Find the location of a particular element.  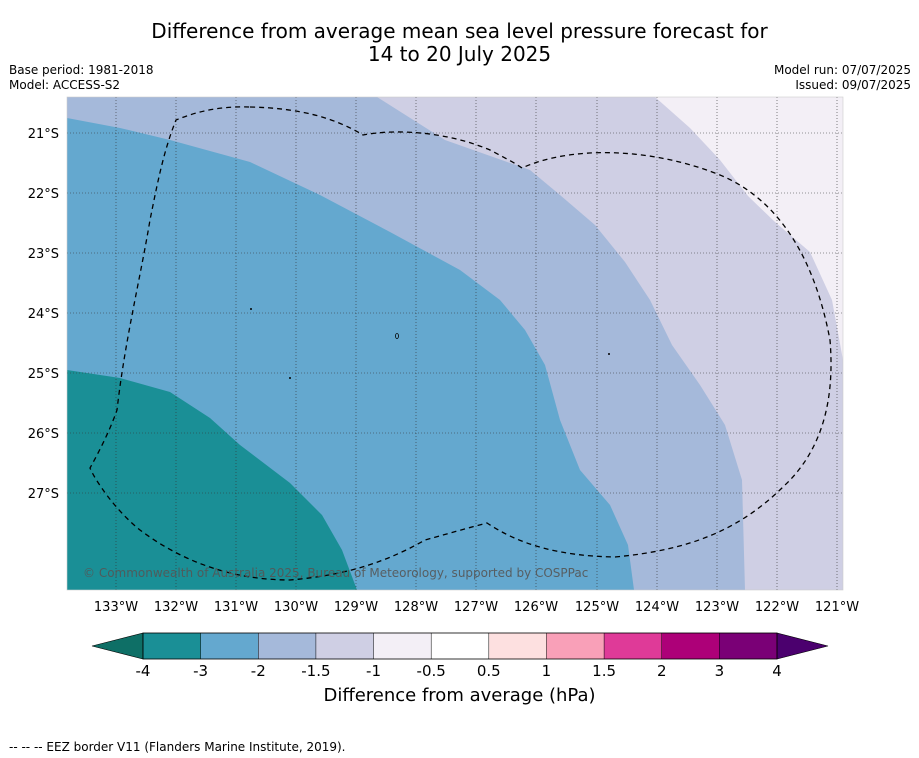

colorbar-under-extension is located at coordinates (117, 646).